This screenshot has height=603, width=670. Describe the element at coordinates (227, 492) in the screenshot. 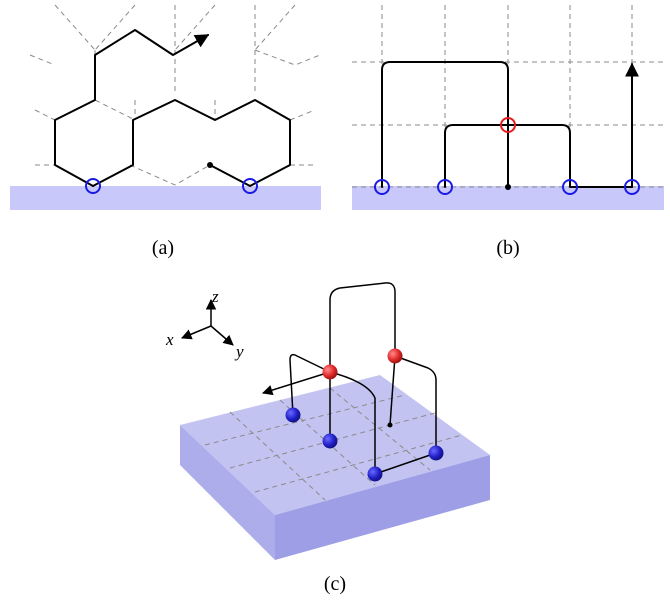

I see `slab-front` at that location.